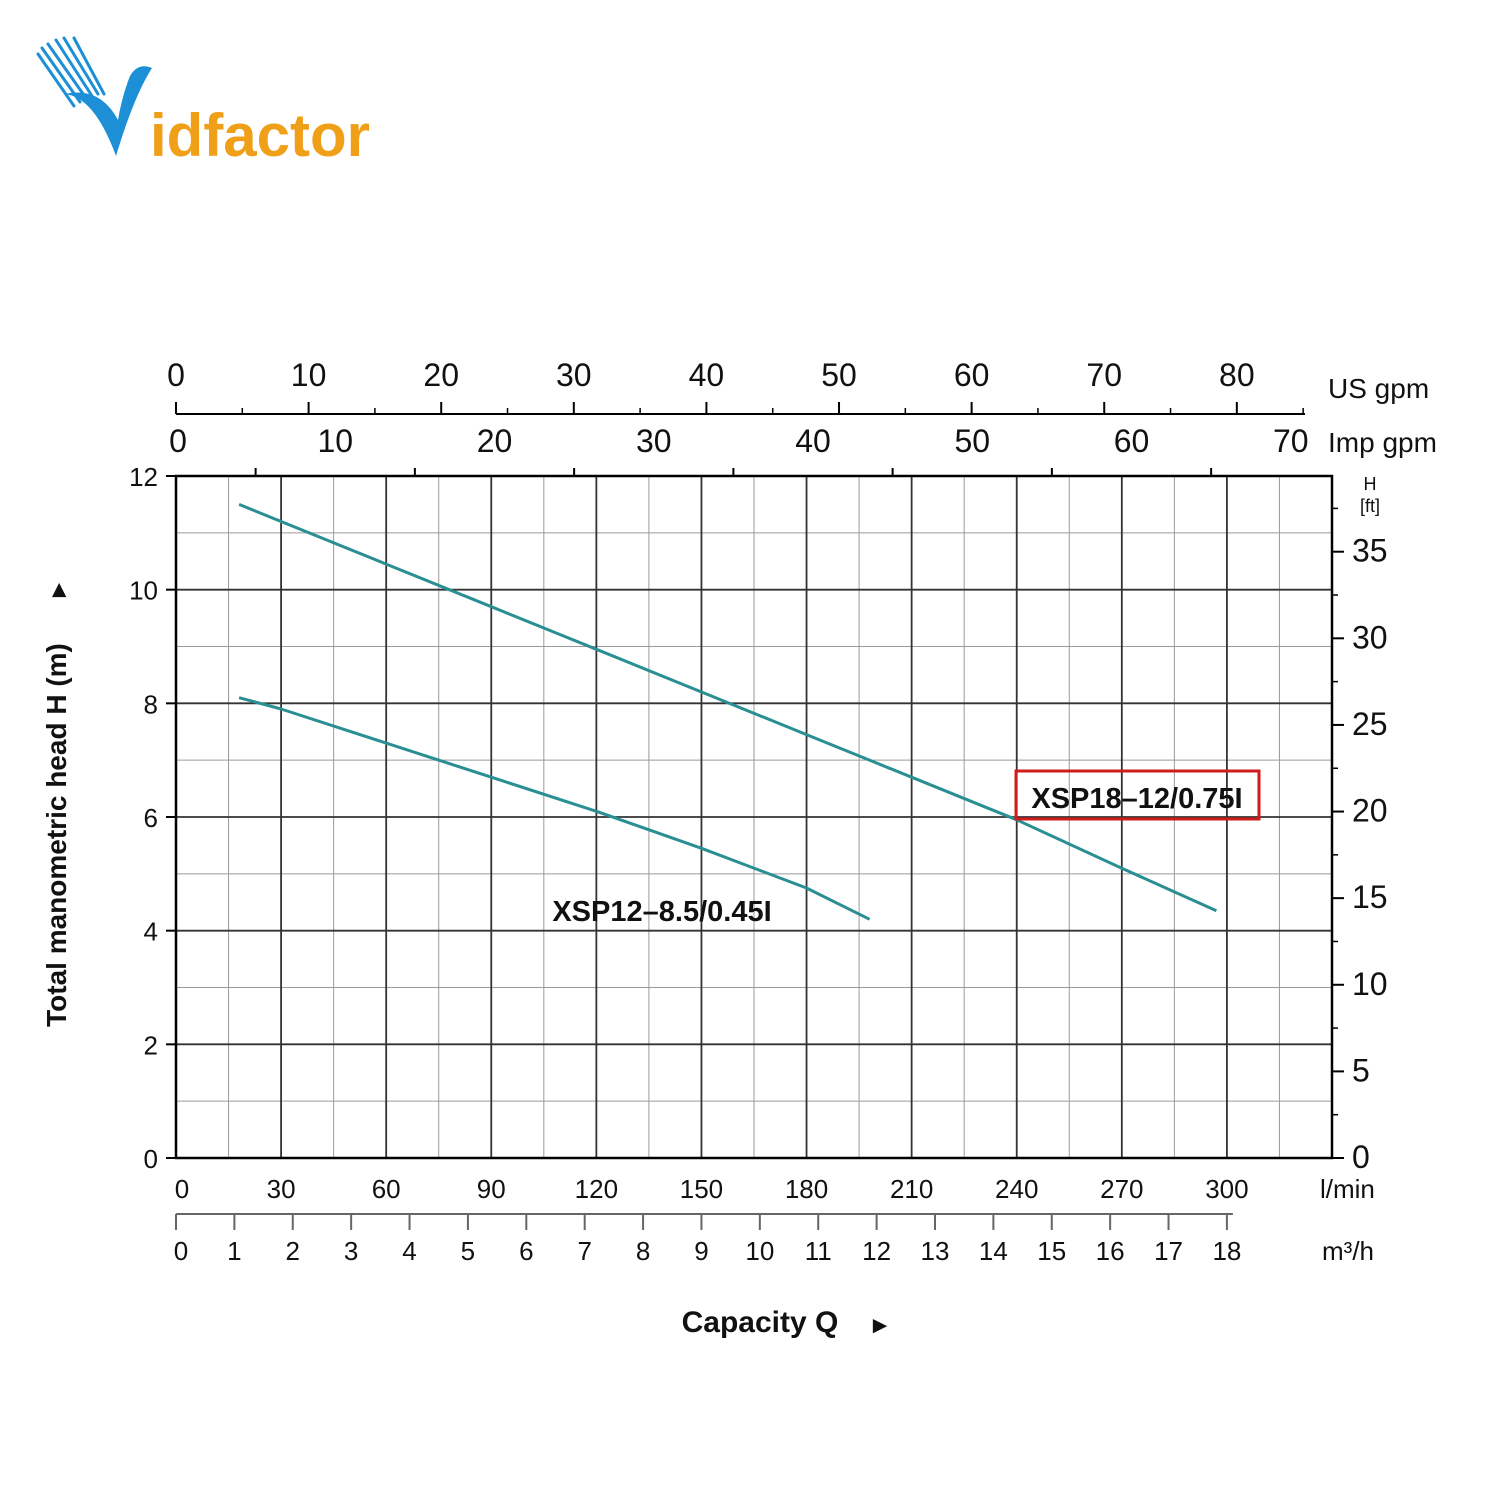 This screenshot has height=1500, width=1500. I want to click on x-axis-title: Capacity Q, so click(760, 1322).